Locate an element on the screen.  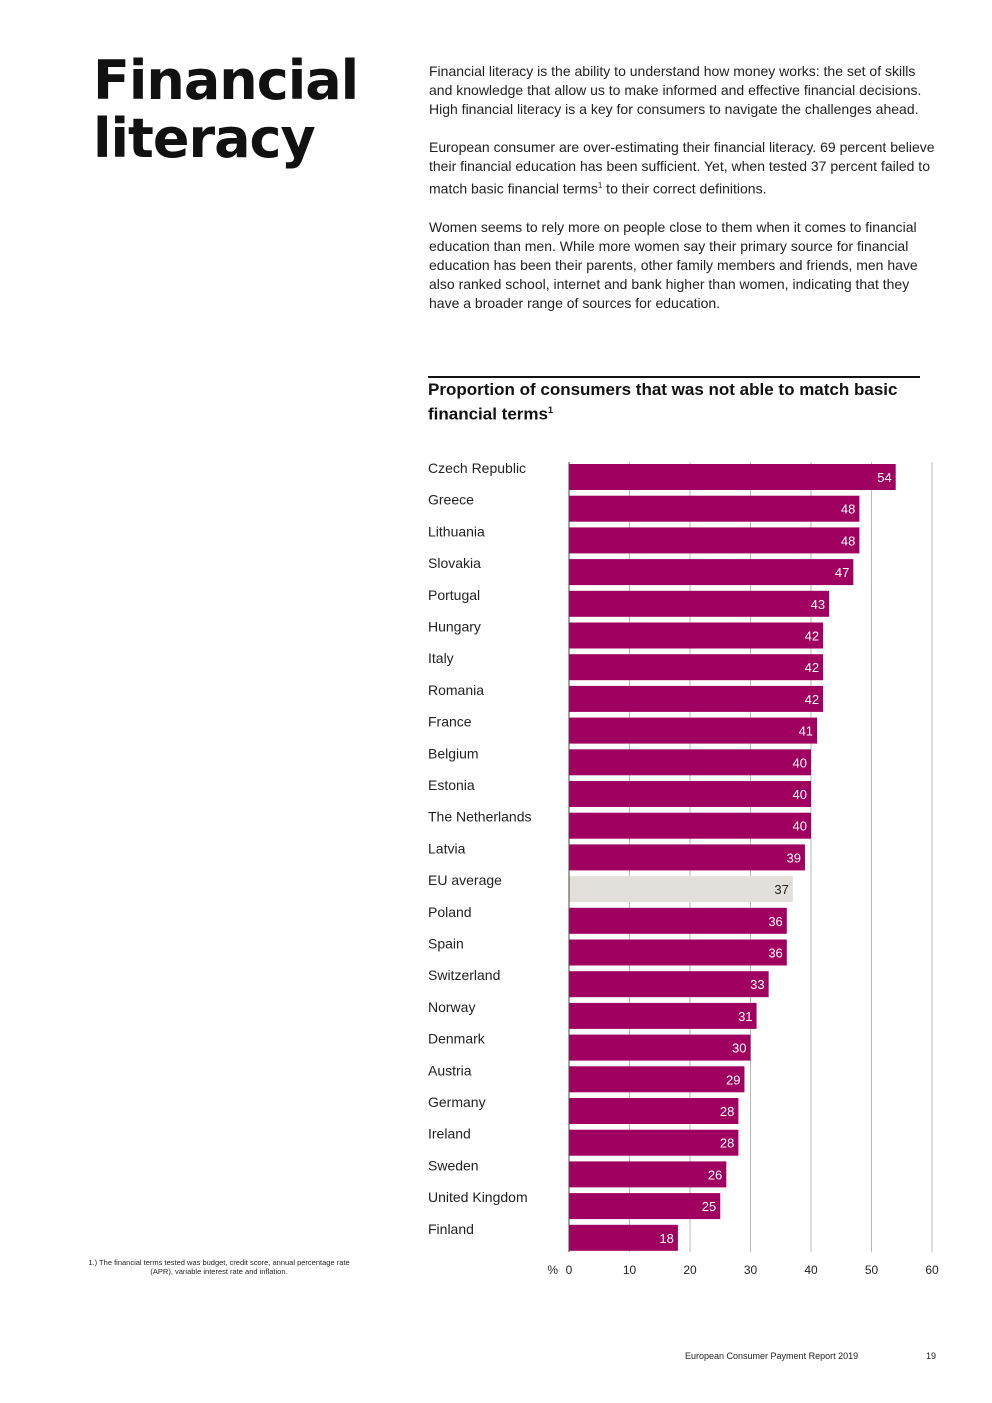
category-label-switzerland: Switzerland is located at coordinates (464, 975).